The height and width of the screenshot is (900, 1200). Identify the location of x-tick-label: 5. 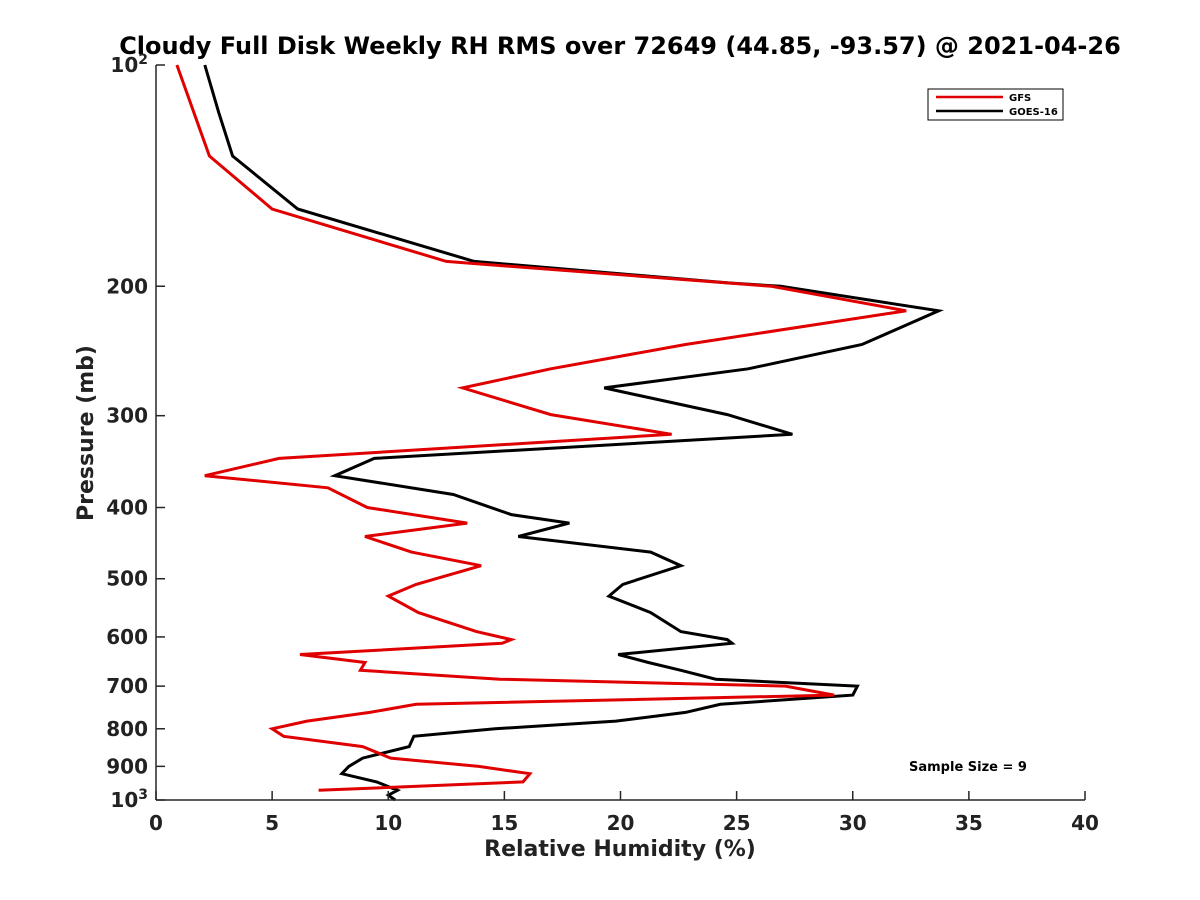
(272, 823).